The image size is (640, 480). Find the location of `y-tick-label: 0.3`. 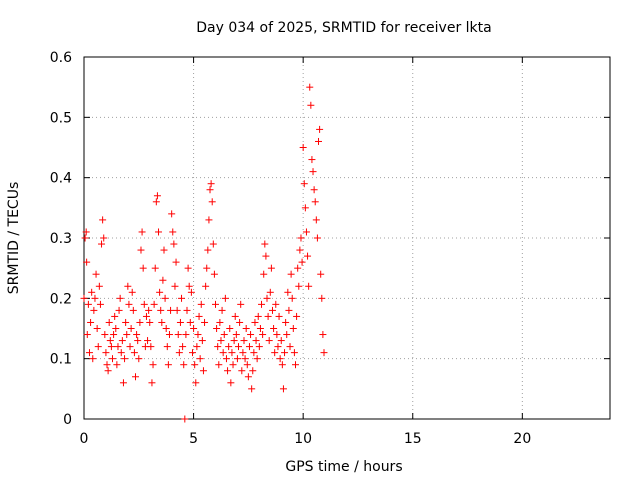

y-tick-label: 0.3 is located at coordinates (61, 239).